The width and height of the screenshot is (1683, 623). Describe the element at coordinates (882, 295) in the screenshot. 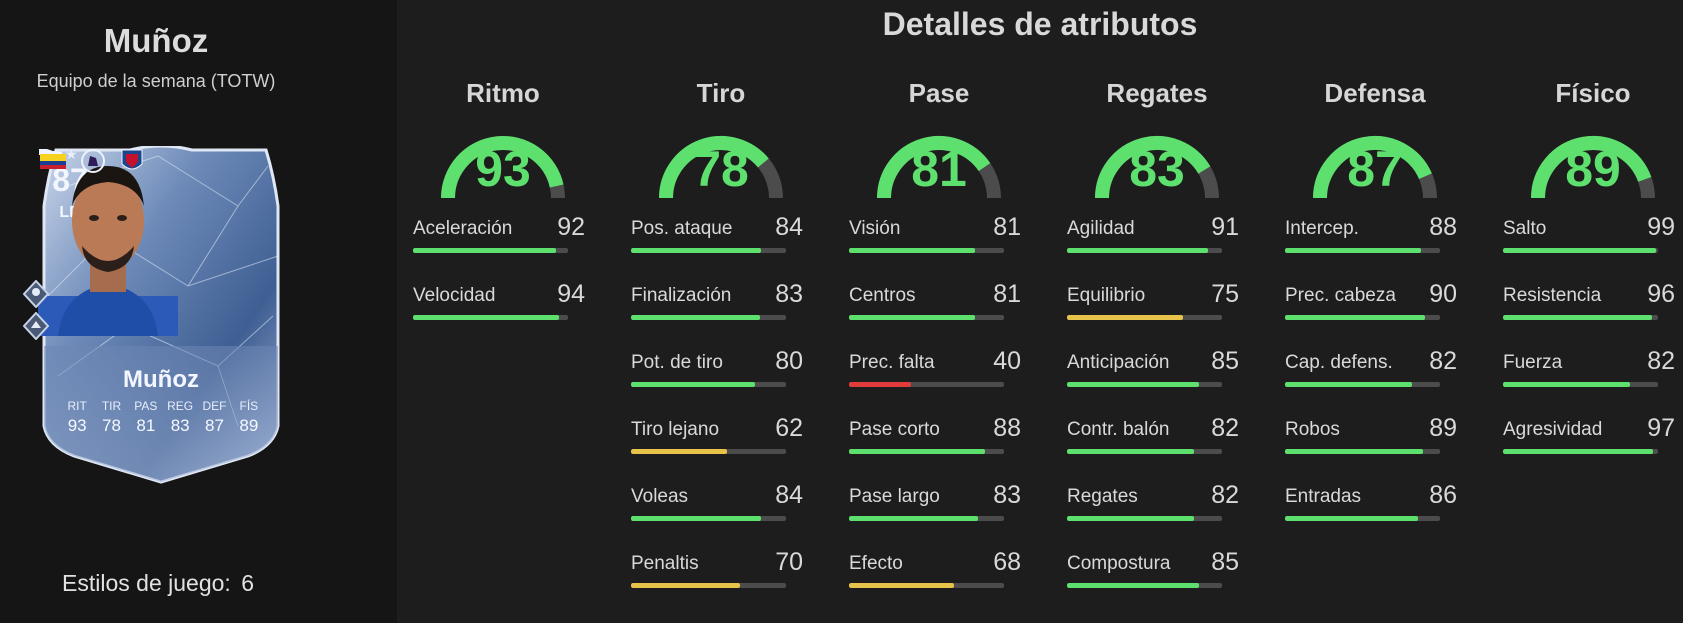

I see `attribute-label: Centros` at that location.